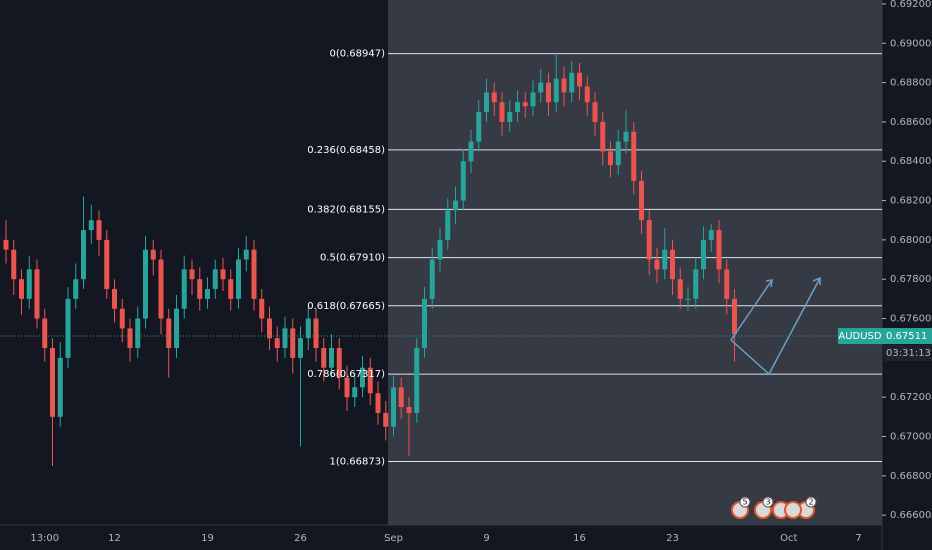 This screenshot has height=550, width=932. I want to click on y-tick-label: 0.66600, so click(910, 515).